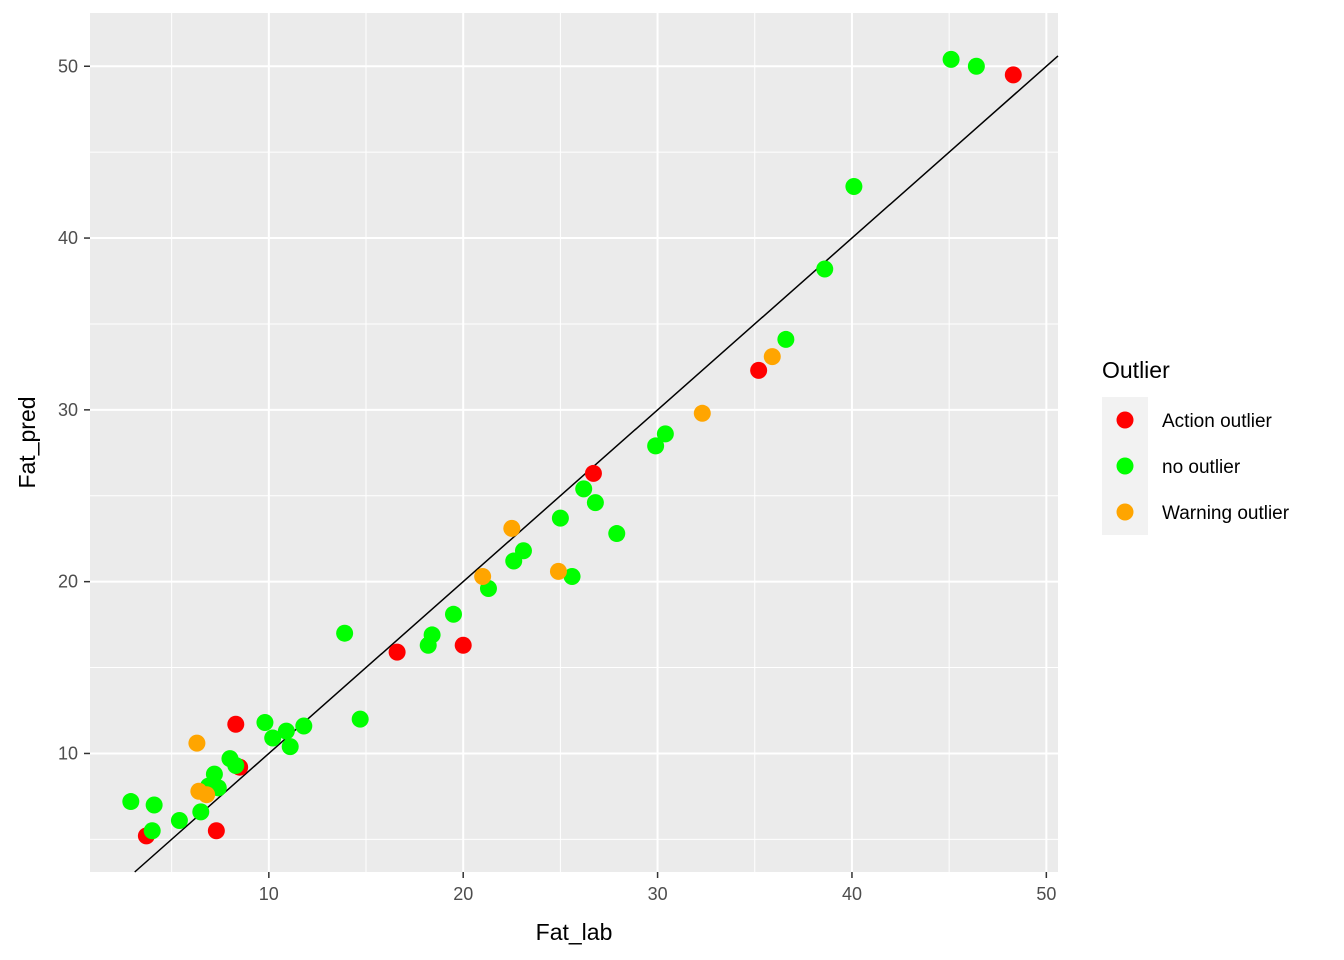 This screenshot has height=960, width=1344. I want to click on x-tick-label: 50, so click(1046, 894).